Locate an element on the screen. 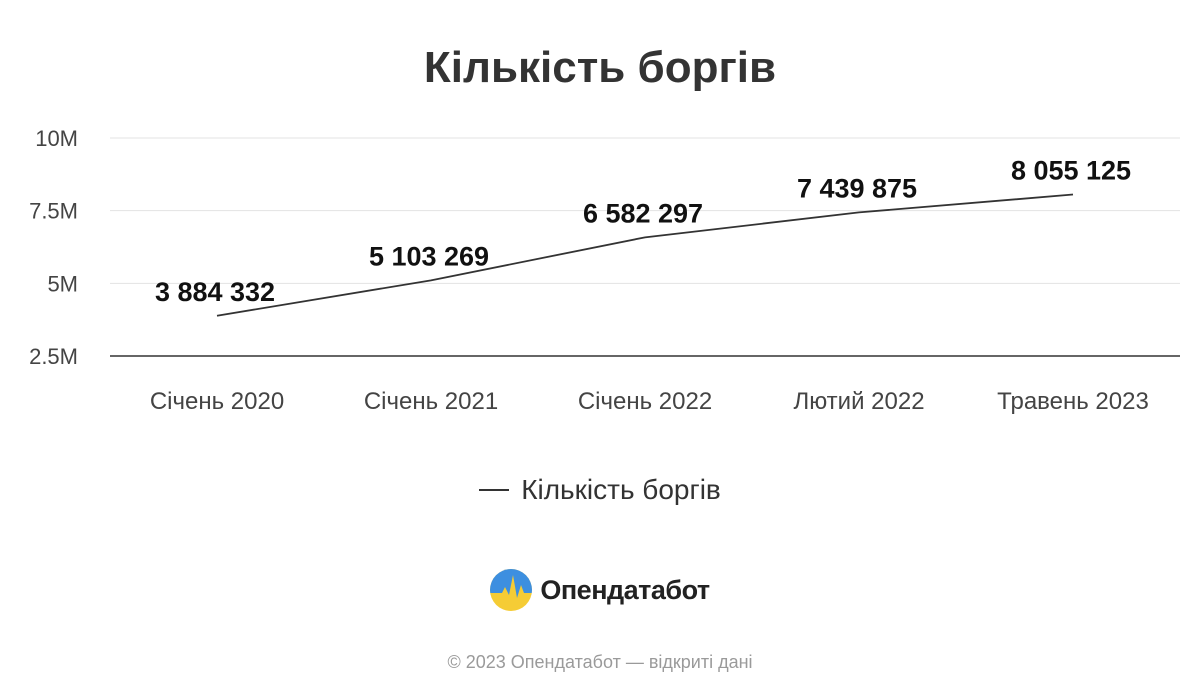  y-tick-label: 5M is located at coordinates (62, 283).